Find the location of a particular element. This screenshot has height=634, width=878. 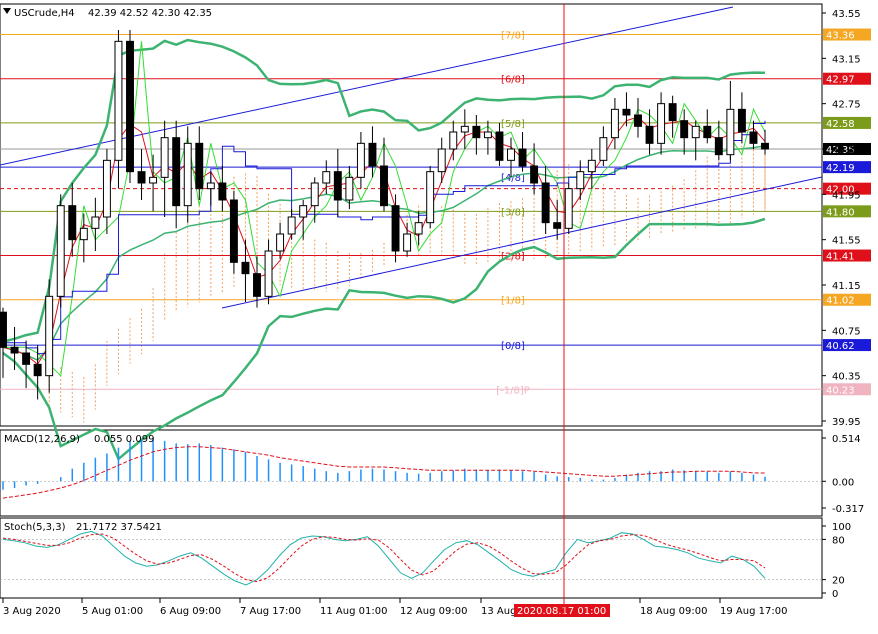

murrey-price-tag-text: 41.80 is located at coordinates (840, 212).